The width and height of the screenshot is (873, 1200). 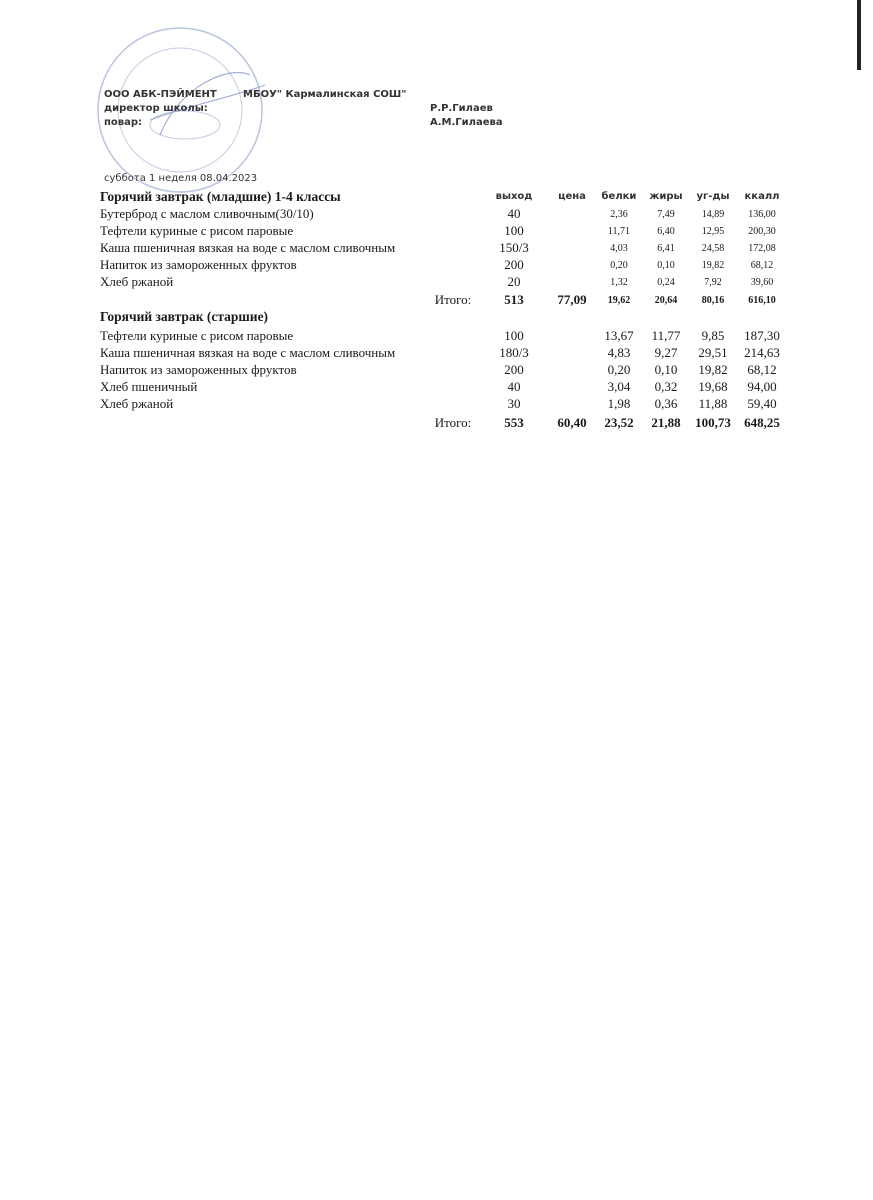 I want to click on column-header: ккалл, so click(x=762, y=196).